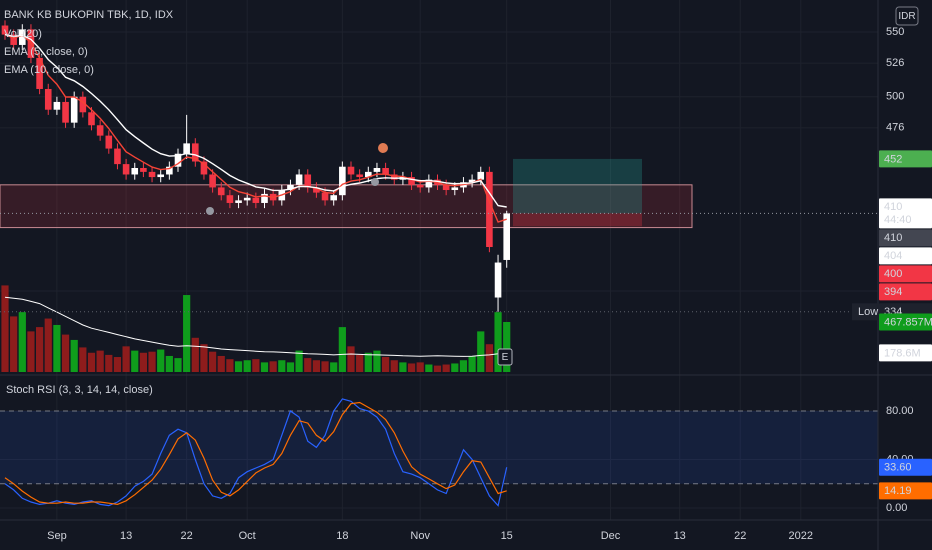 This screenshot has height=550, width=932. I want to click on earnings-label: E, so click(505, 357).